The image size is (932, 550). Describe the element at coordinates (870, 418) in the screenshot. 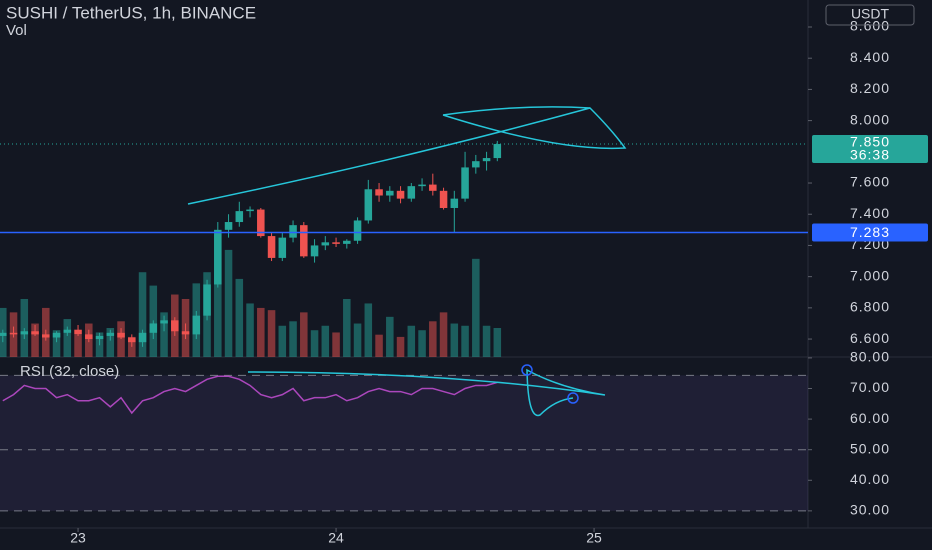

I see `rsi-tick-label: 60.00` at that location.